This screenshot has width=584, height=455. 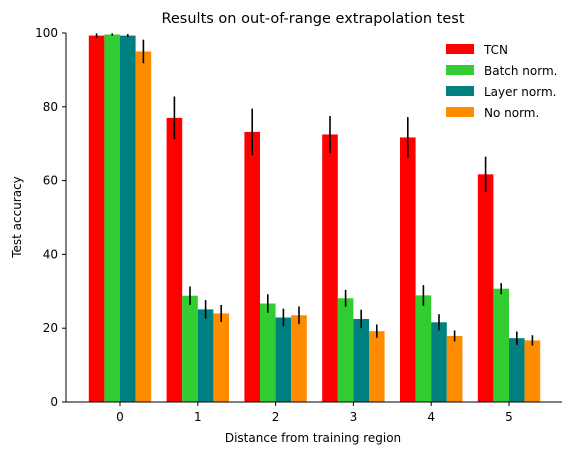 I want to click on x-tick-label: 2, so click(x=276, y=417).